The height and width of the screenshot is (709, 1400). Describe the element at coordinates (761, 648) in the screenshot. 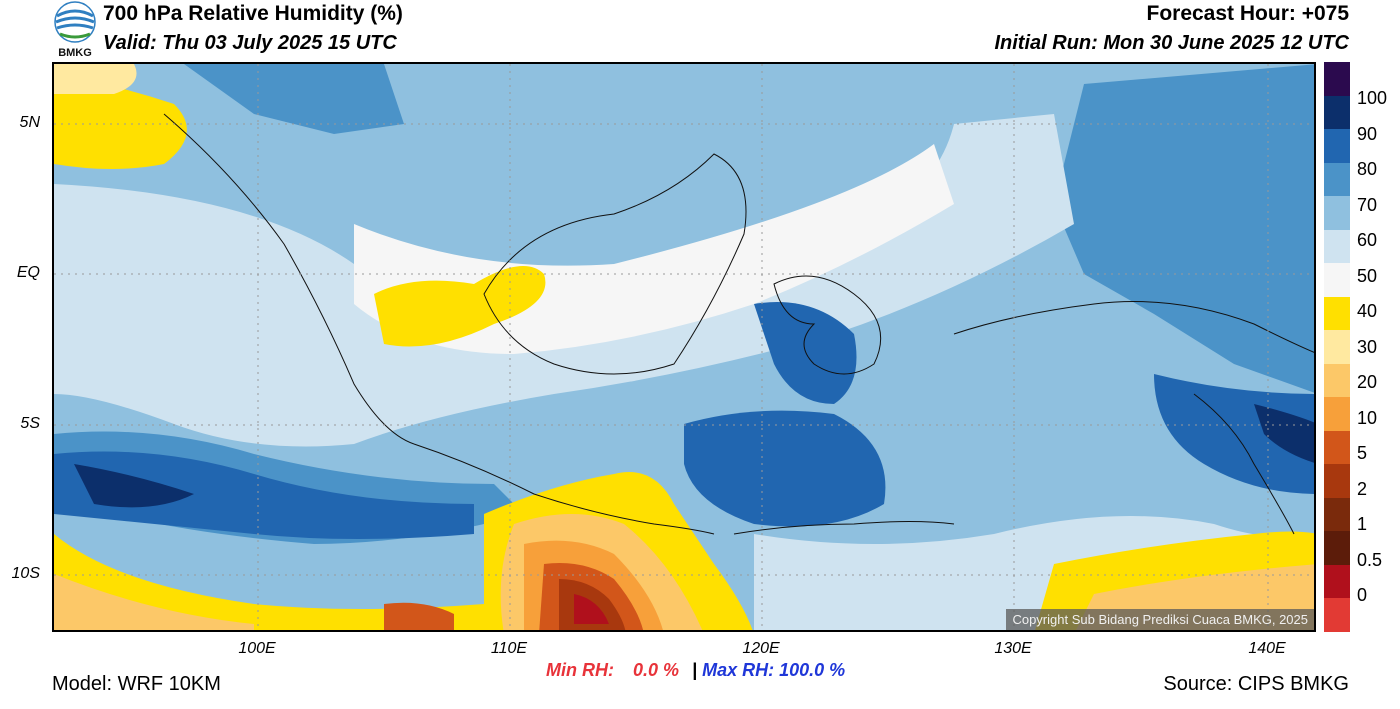

I see `lon-label-120e: 120E` at that location.